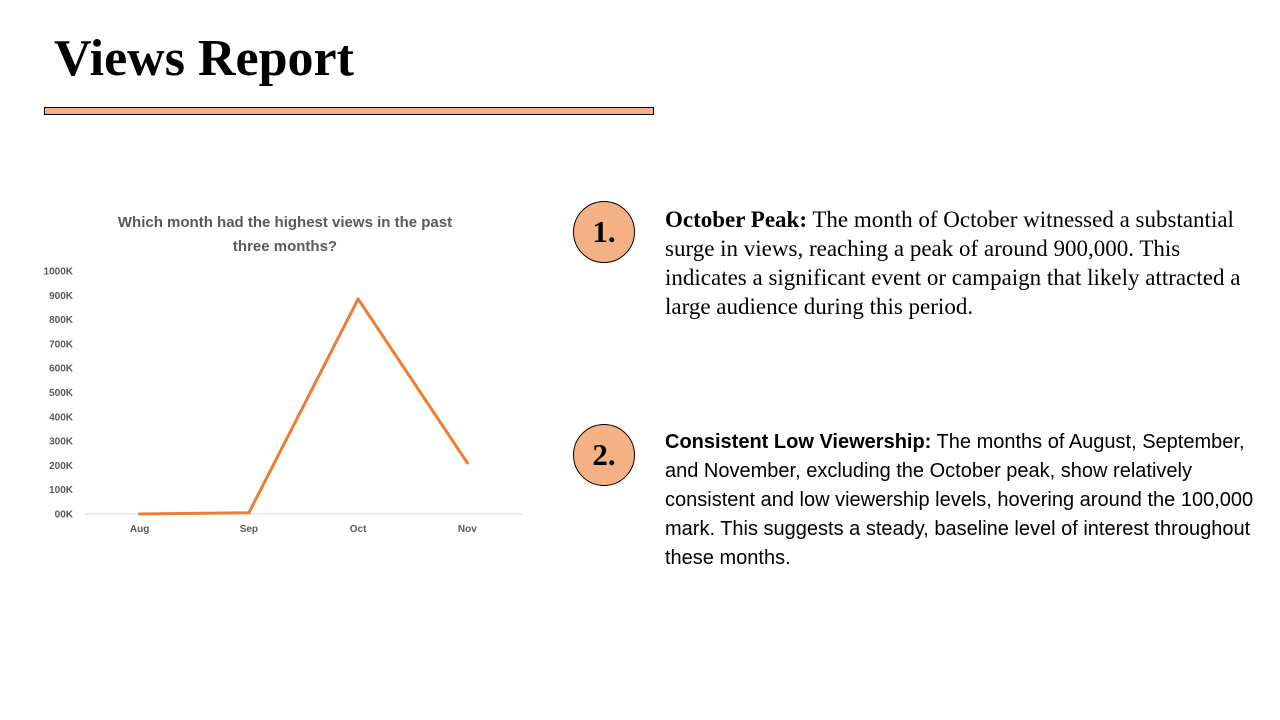  Describe the element at coordinates (303, 529) in the screenshot. I see `x-axis: Aug Sep Oct Nov` at that location.